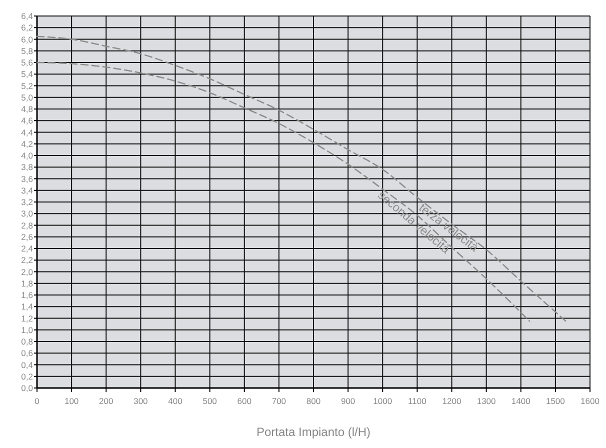 The width and height of the screenshot is (606, 448). Describe the element at coordinates (27, 39) in the screenshot. I see `y-tick-label: 6,0` at that location.